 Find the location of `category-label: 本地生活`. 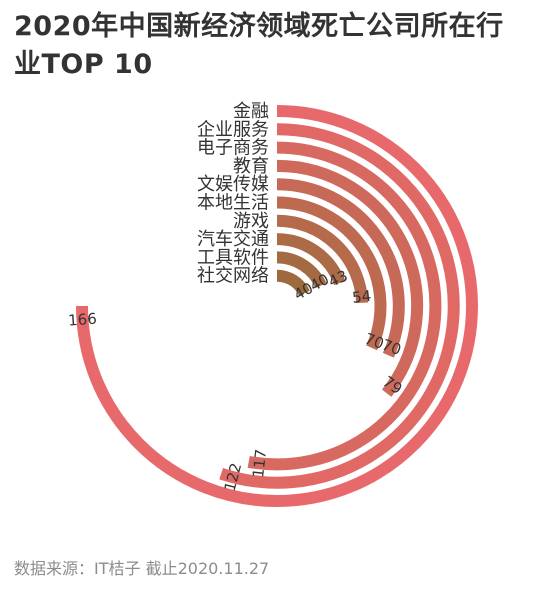

category-label: 本地生活 is located at coordinates (233, 203).